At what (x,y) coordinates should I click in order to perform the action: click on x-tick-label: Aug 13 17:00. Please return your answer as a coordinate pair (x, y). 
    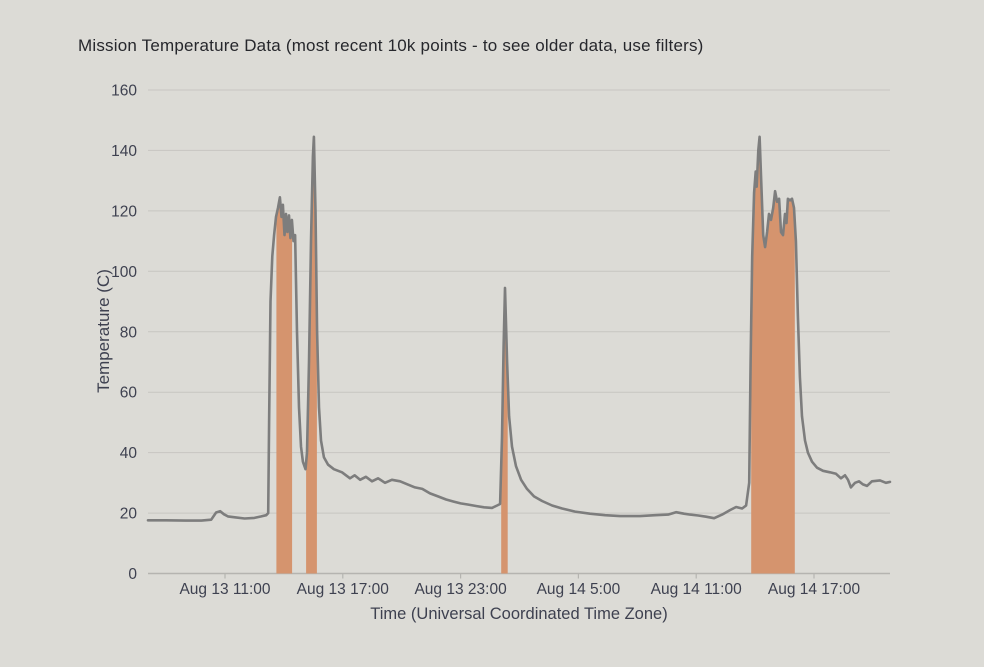
    Looking at the image, I should click on (343, 589).